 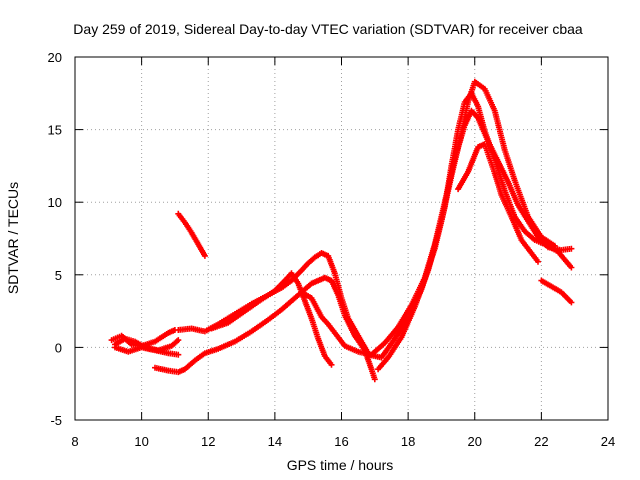 What do you see at coordinates (56, 420) in the screenshot?
I see `y-tick-label: -5` at bounding box center [56, 420].